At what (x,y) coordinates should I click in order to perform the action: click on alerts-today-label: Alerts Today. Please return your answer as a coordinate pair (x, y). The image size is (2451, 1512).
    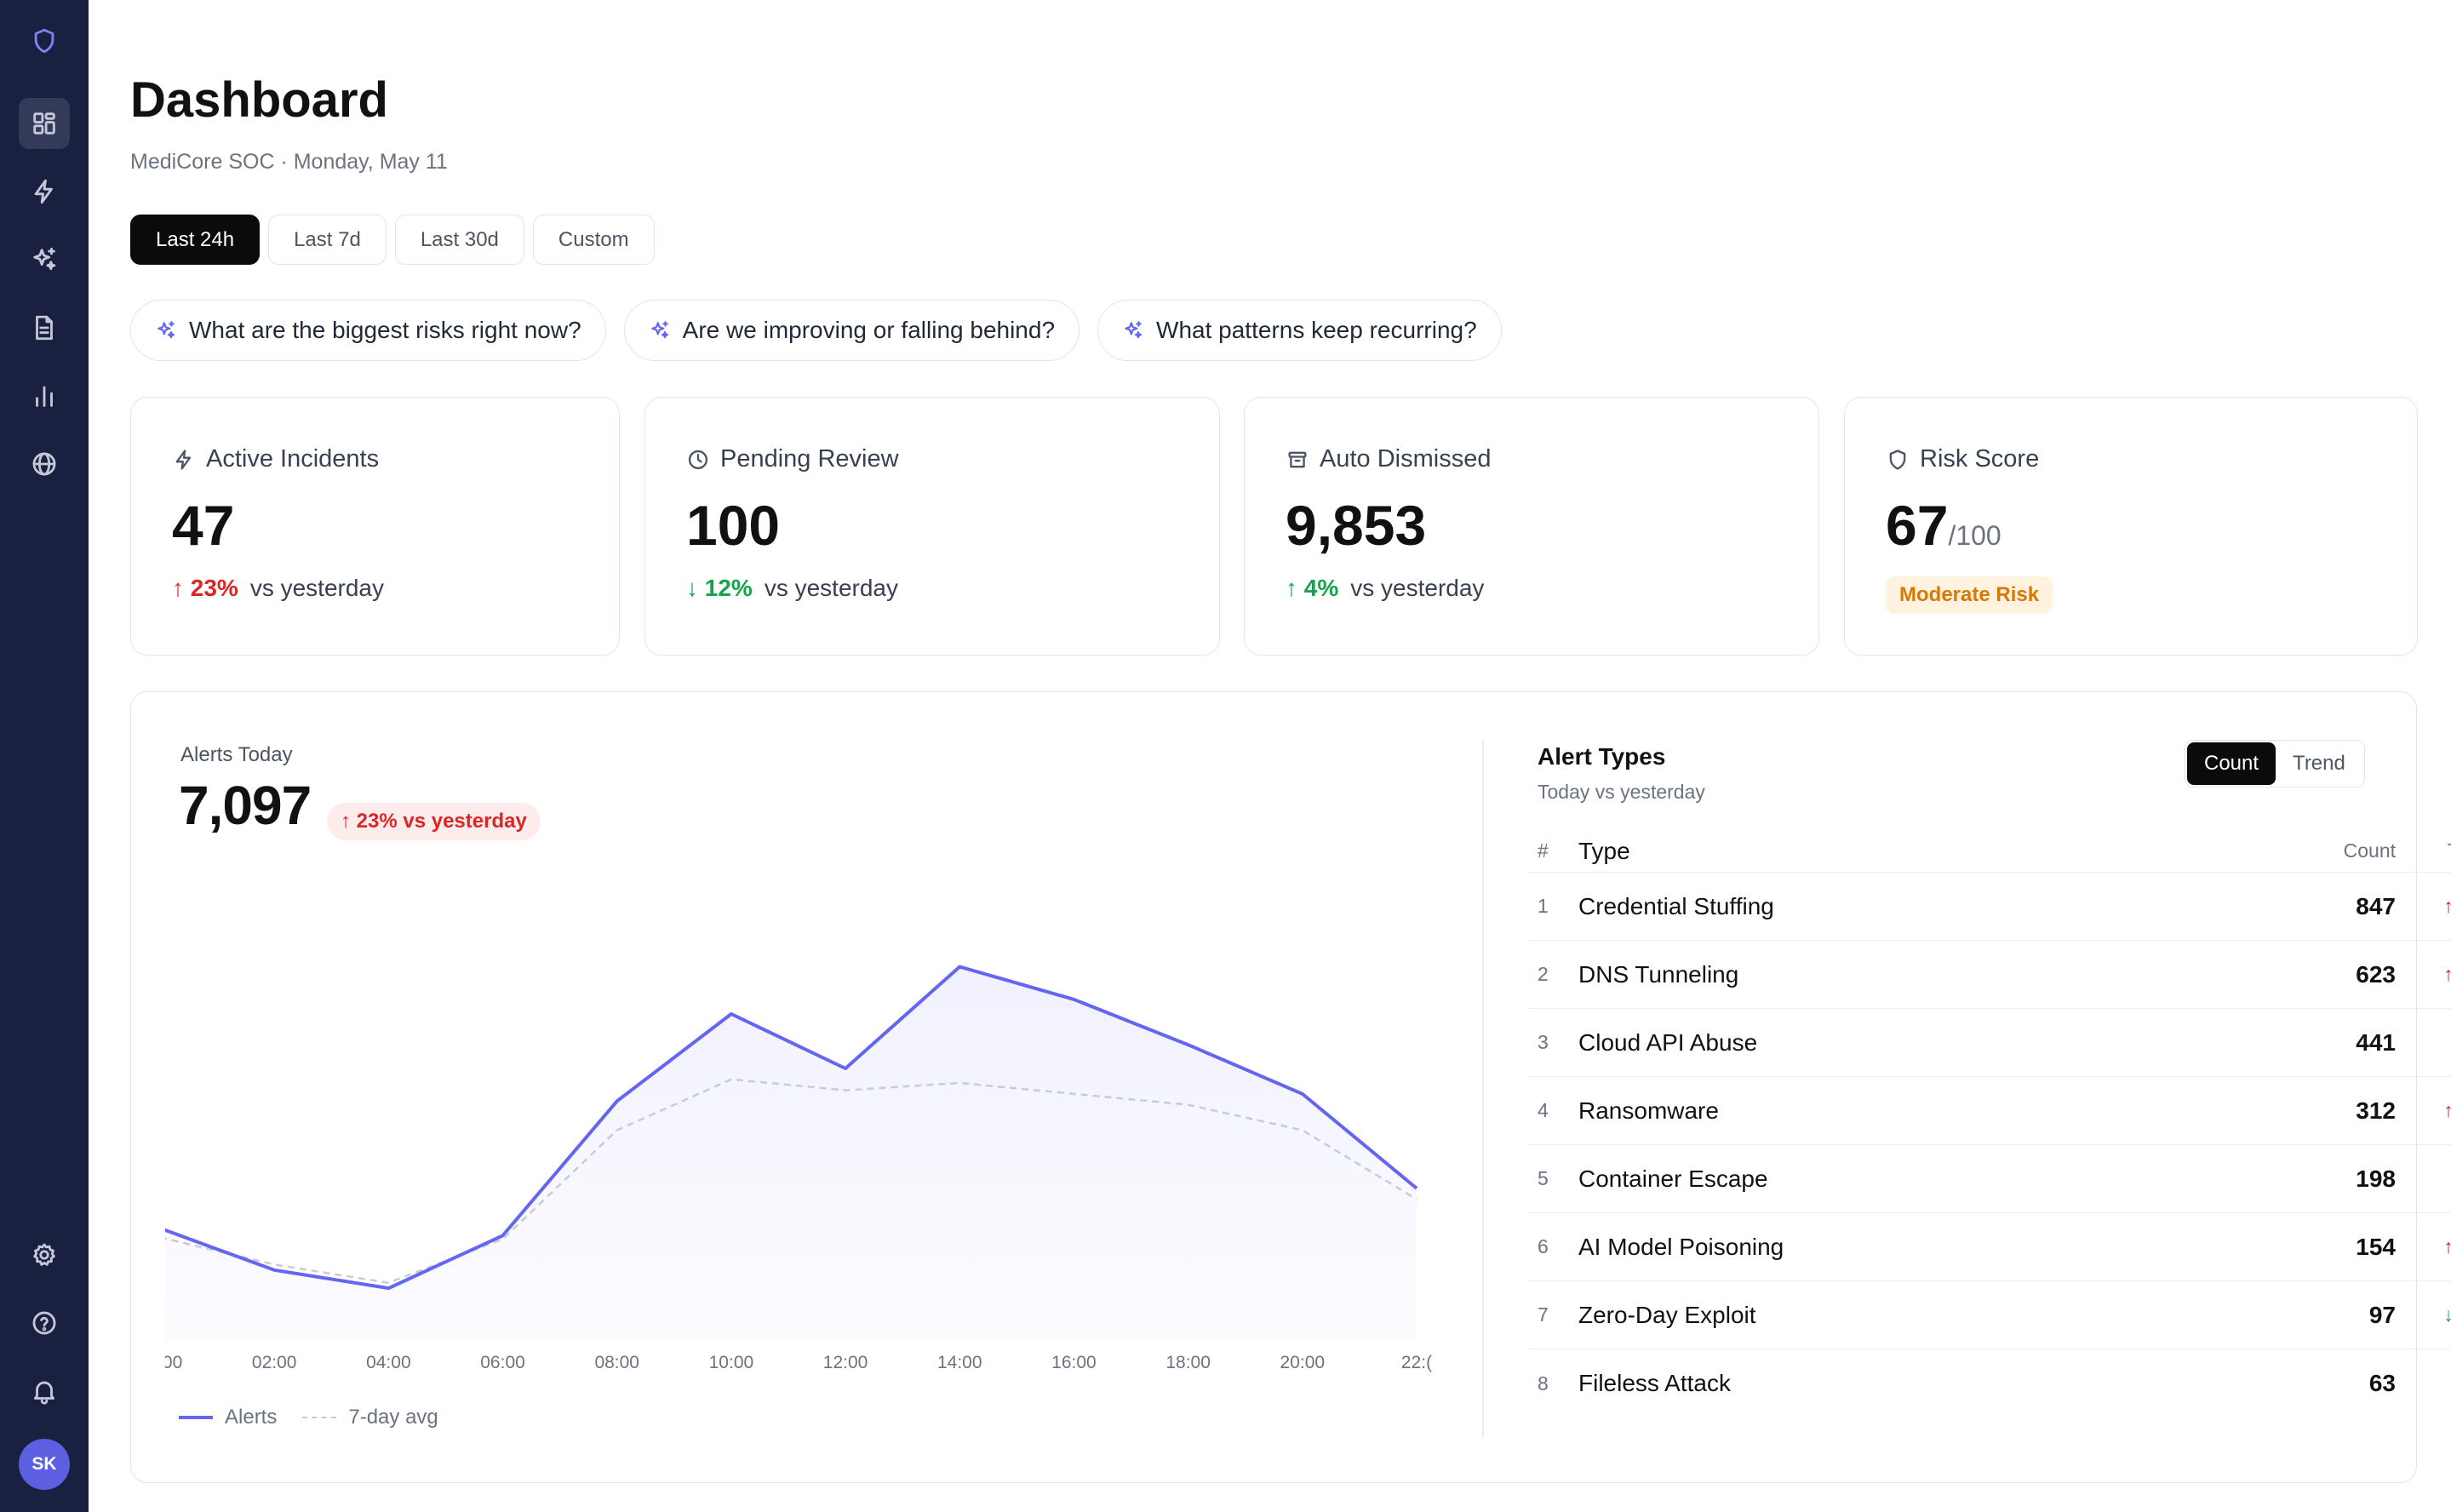
    Looking at the image, I should click on (236, 754).